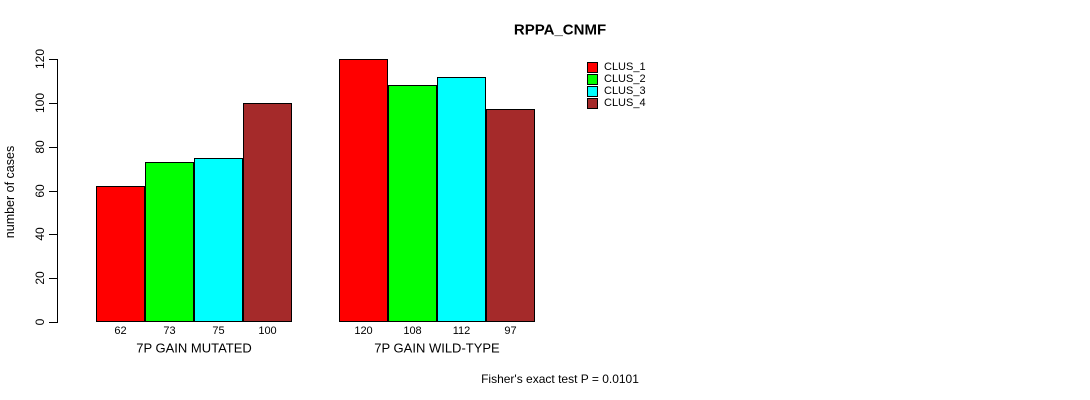  What do you see at coordinates (625, 91) in the screenshot?
I see `legend-label: CLUS_3` at bounding box center [625, 91].